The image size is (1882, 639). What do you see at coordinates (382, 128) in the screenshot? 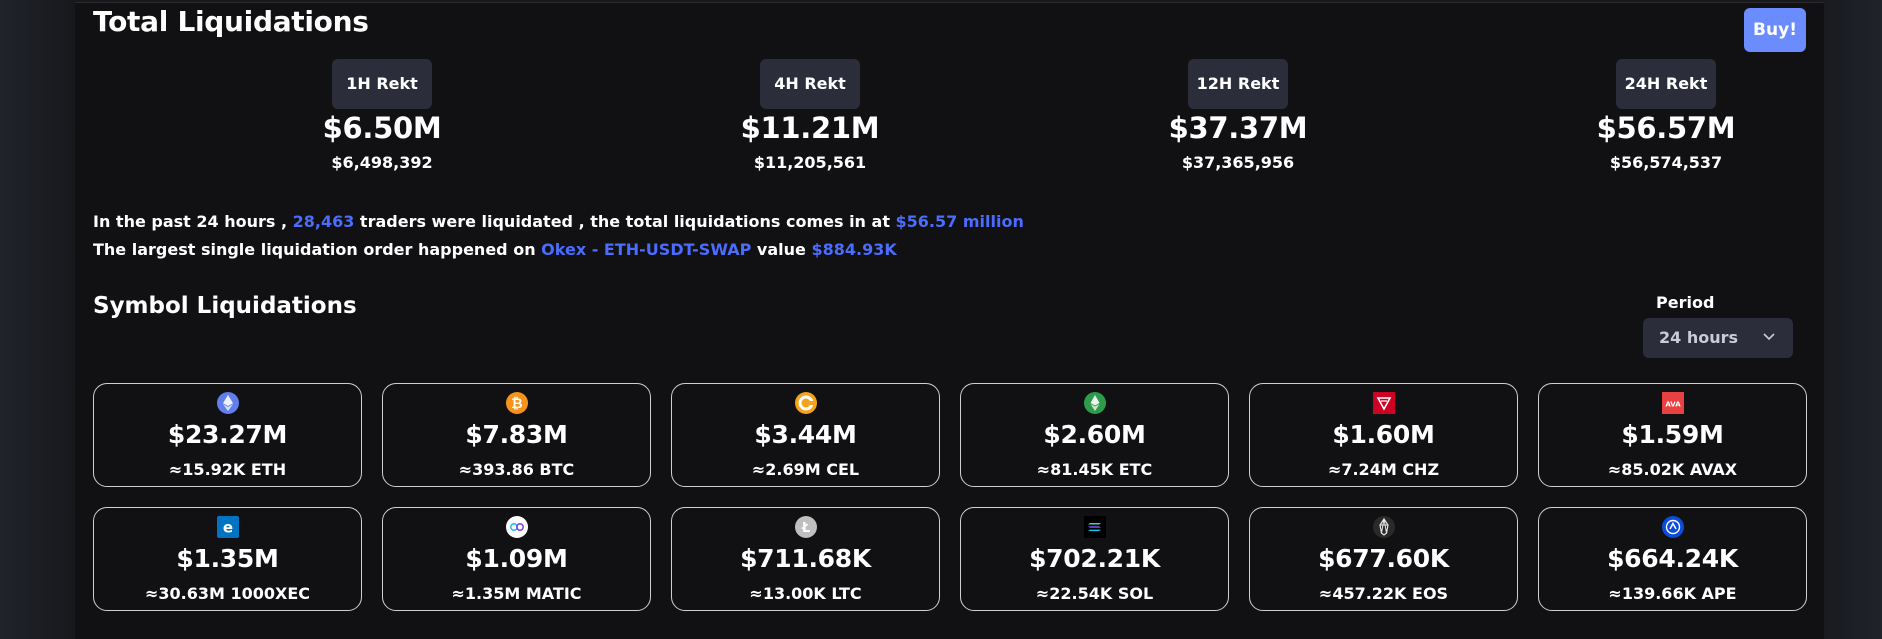
I see `rekt-short-value: $6.50M` at bounding box center [382, 128].